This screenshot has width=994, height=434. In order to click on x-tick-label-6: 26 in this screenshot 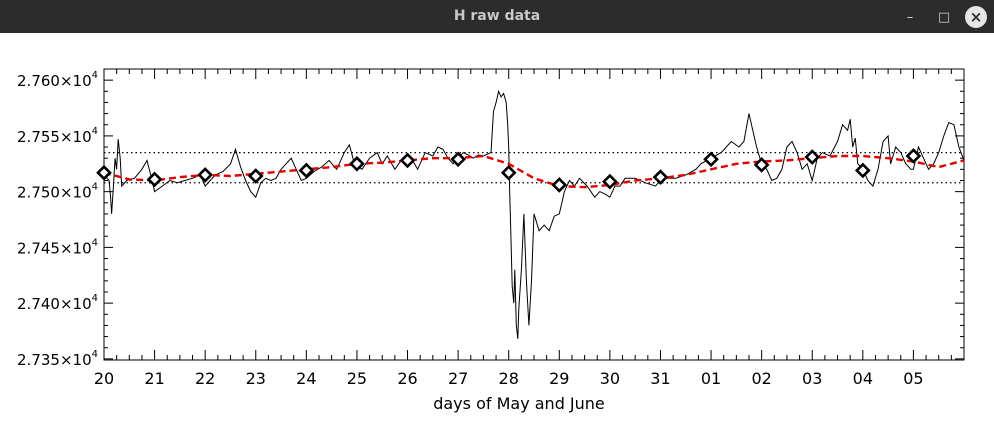, I will do `click(407, 378)`.